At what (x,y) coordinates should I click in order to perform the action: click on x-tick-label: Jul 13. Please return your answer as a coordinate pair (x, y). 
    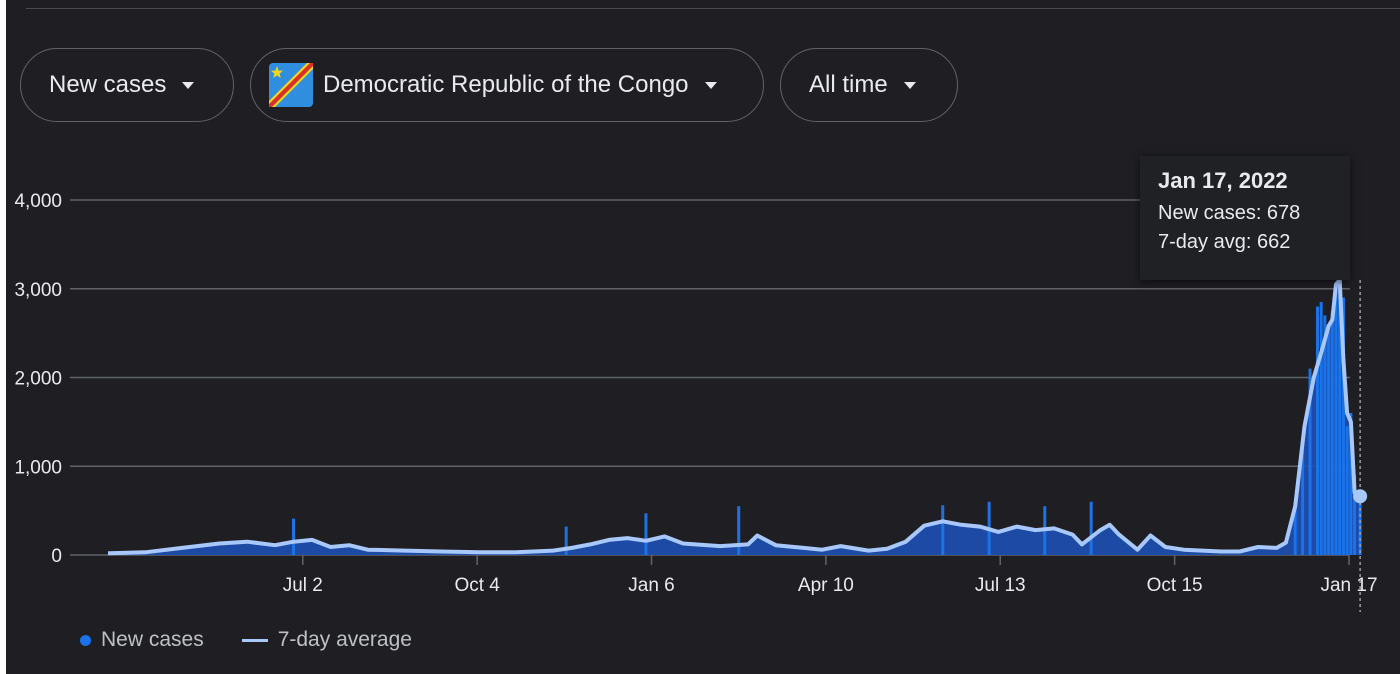
    Looking at the image, I should click on (1000, 585).